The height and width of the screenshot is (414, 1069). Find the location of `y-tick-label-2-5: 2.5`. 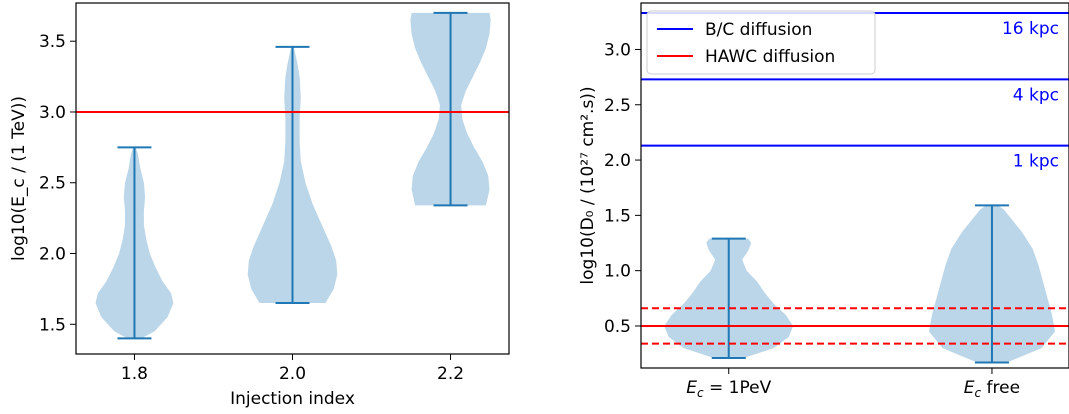

y-tick-label-2-5: 2.5 is located at coordinates (617, 106).